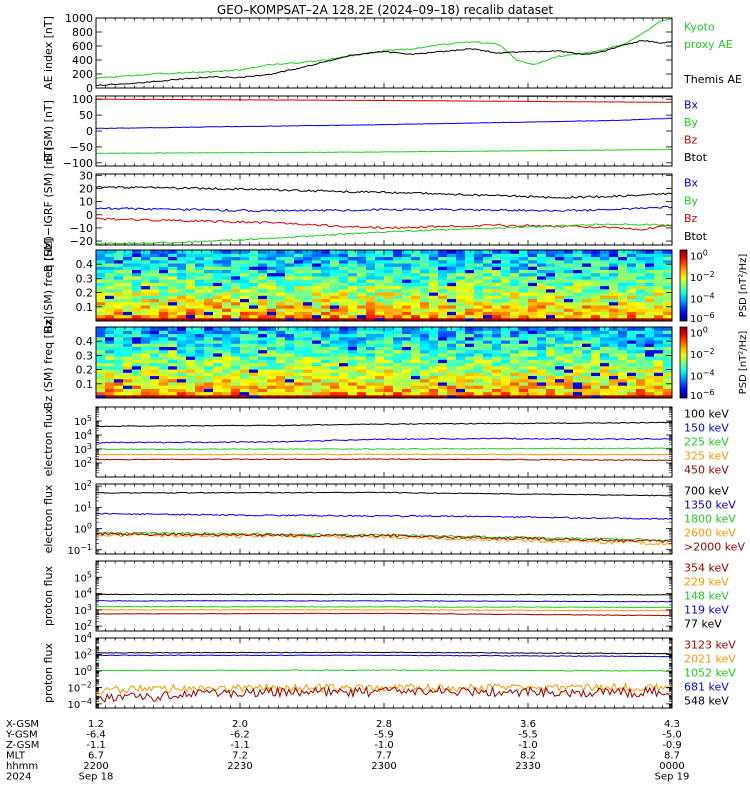  What do you see at coordinates (89, 88) in the screenshot?
I see `y-tick-label: 0` at bounding box center [89, 88].